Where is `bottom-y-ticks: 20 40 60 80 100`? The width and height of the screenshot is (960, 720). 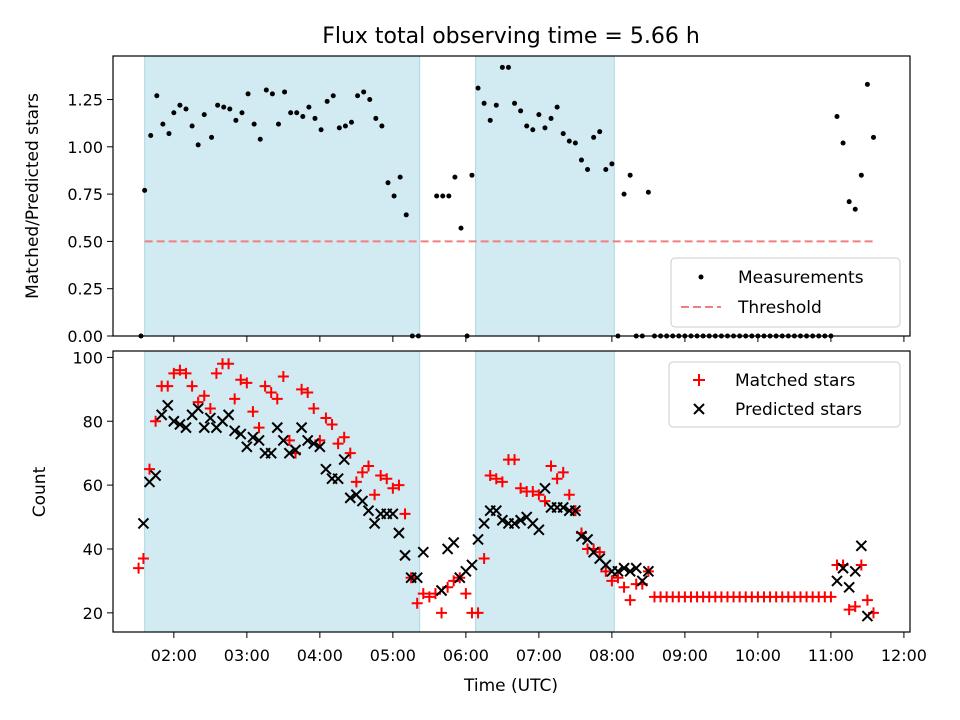
bottom-y-ticks: 20 40 60 80 100 is located at coordinates (92, 485).